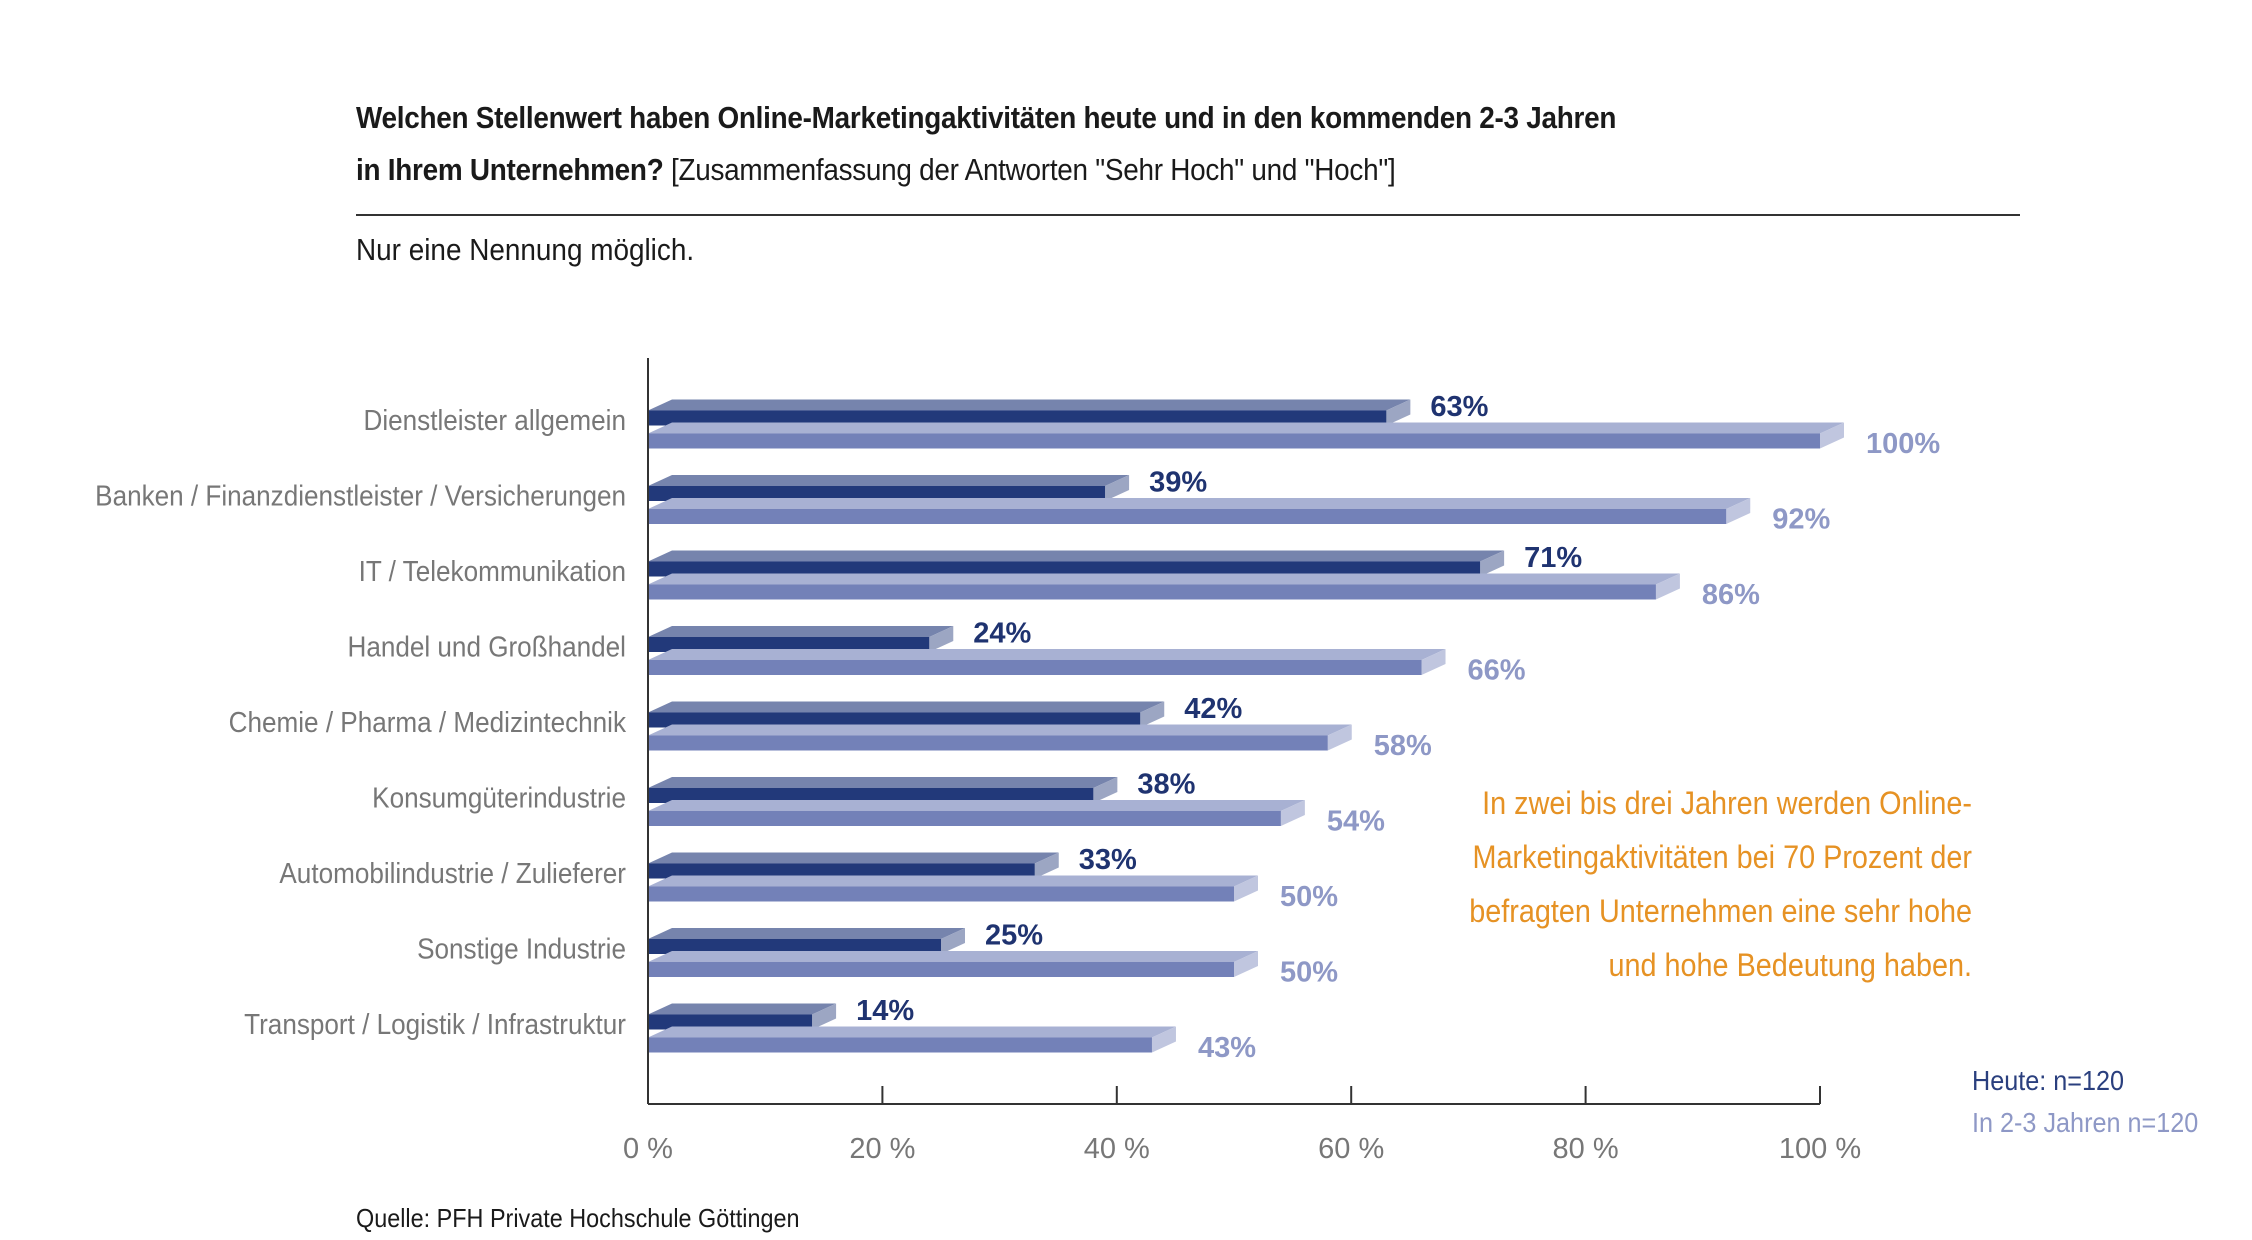  What do you see at coordinates (435, 1024) in the screenshot?
I see `category-label: Transport / Logistik / Infrastruktur` at bounding box center [435, 1024].